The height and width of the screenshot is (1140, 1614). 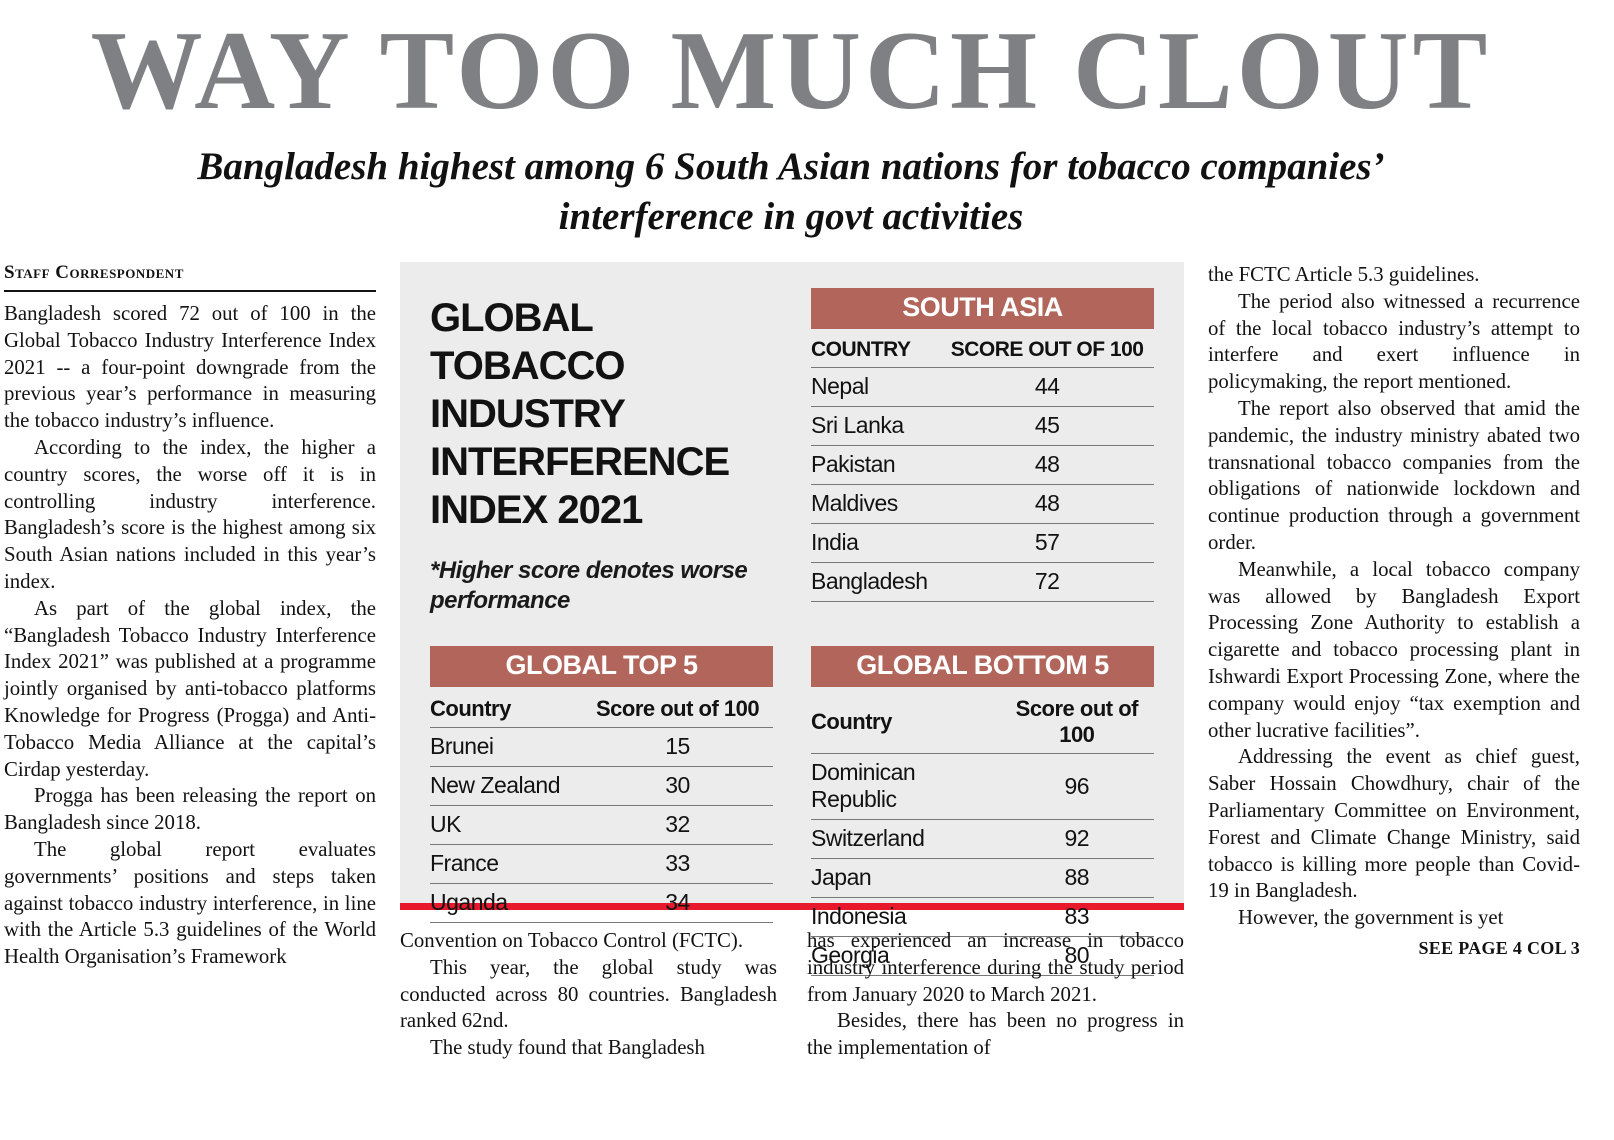 I want to click on table-row: Japan 88, so click(x=982, y=878).